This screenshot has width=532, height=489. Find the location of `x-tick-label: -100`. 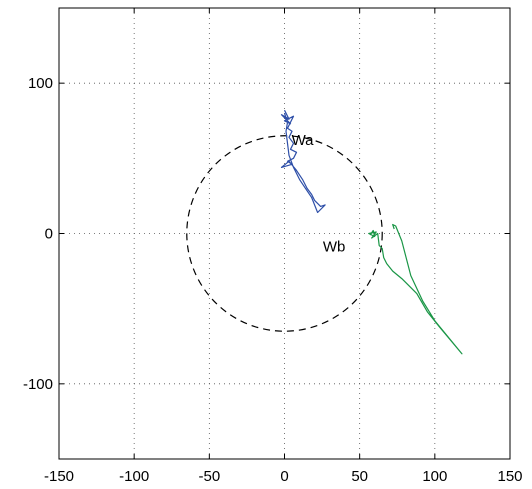

x-tick-label: -100 is located at coordinates (134, 476).